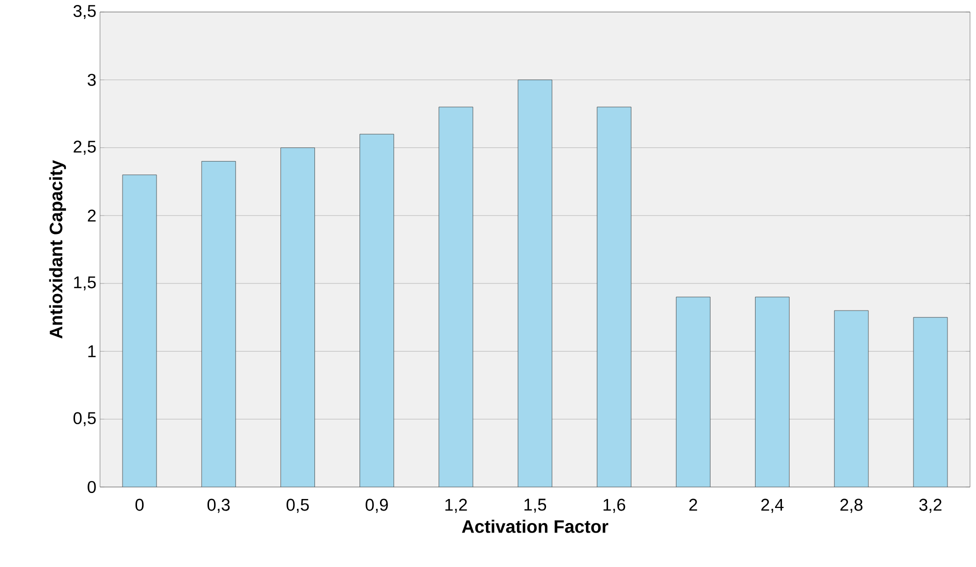 The width and height of the screenshot is (976, 567). I want to click on x-tick-label: 0, so click(139, 504).